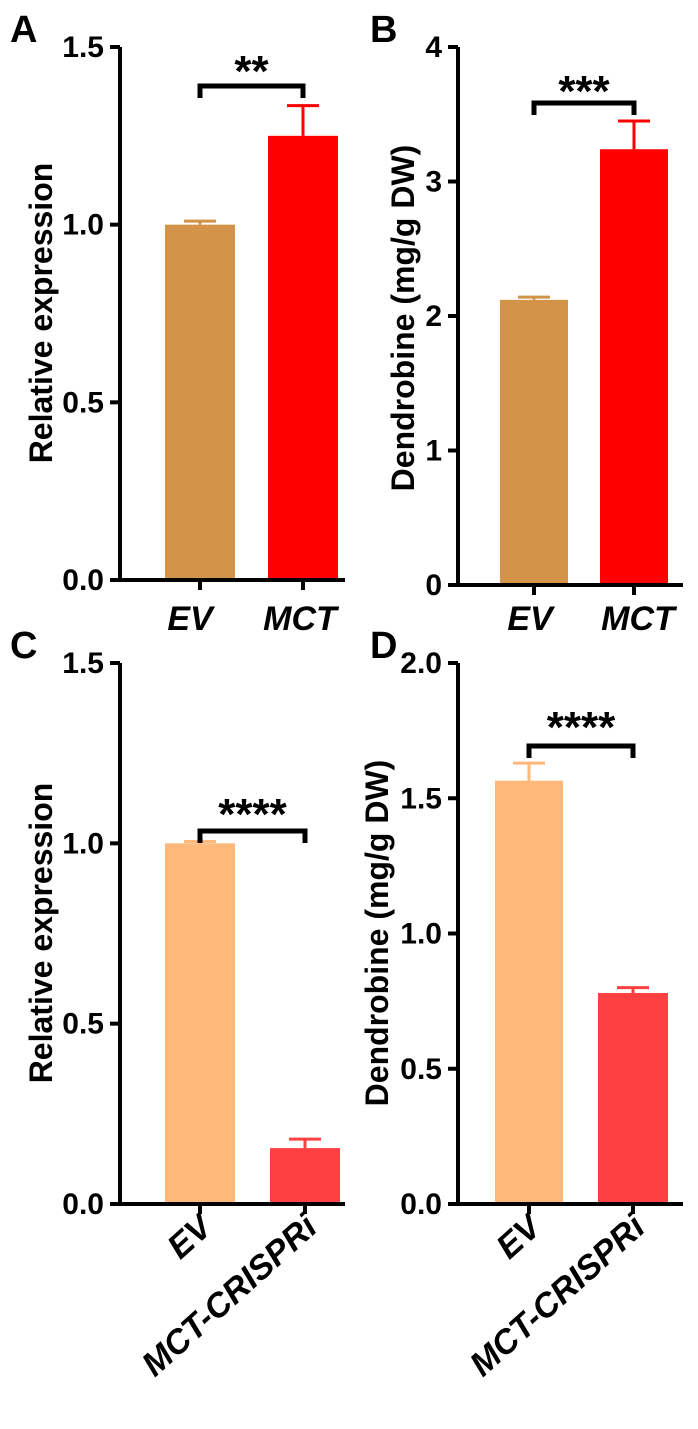  I want to click on significance-bracket-C, so click(252, 835).